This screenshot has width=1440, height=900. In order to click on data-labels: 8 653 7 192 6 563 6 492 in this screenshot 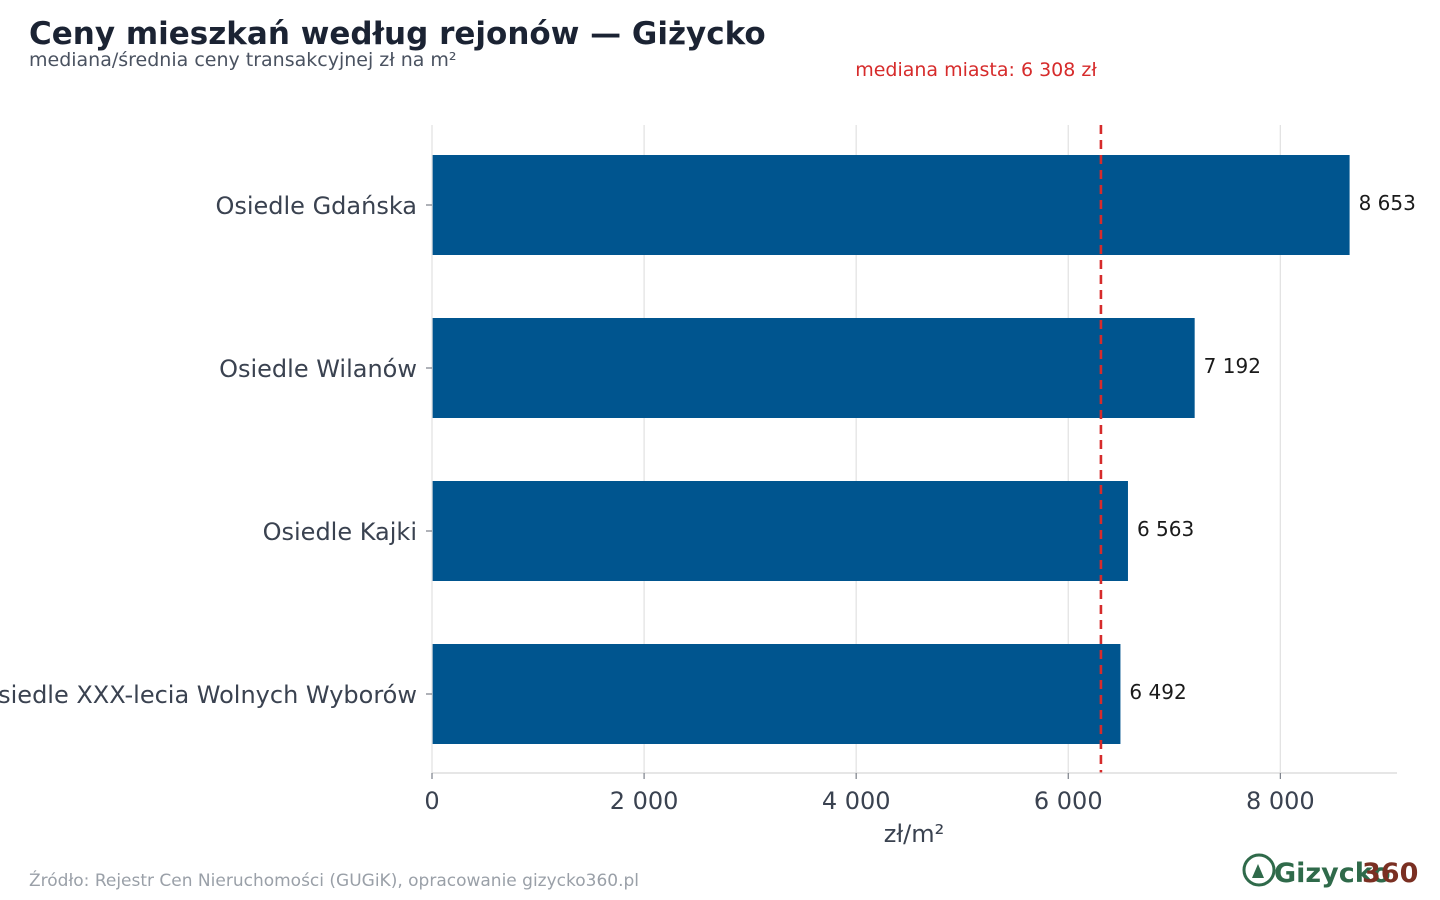, I will do `click(1272, 447)`.